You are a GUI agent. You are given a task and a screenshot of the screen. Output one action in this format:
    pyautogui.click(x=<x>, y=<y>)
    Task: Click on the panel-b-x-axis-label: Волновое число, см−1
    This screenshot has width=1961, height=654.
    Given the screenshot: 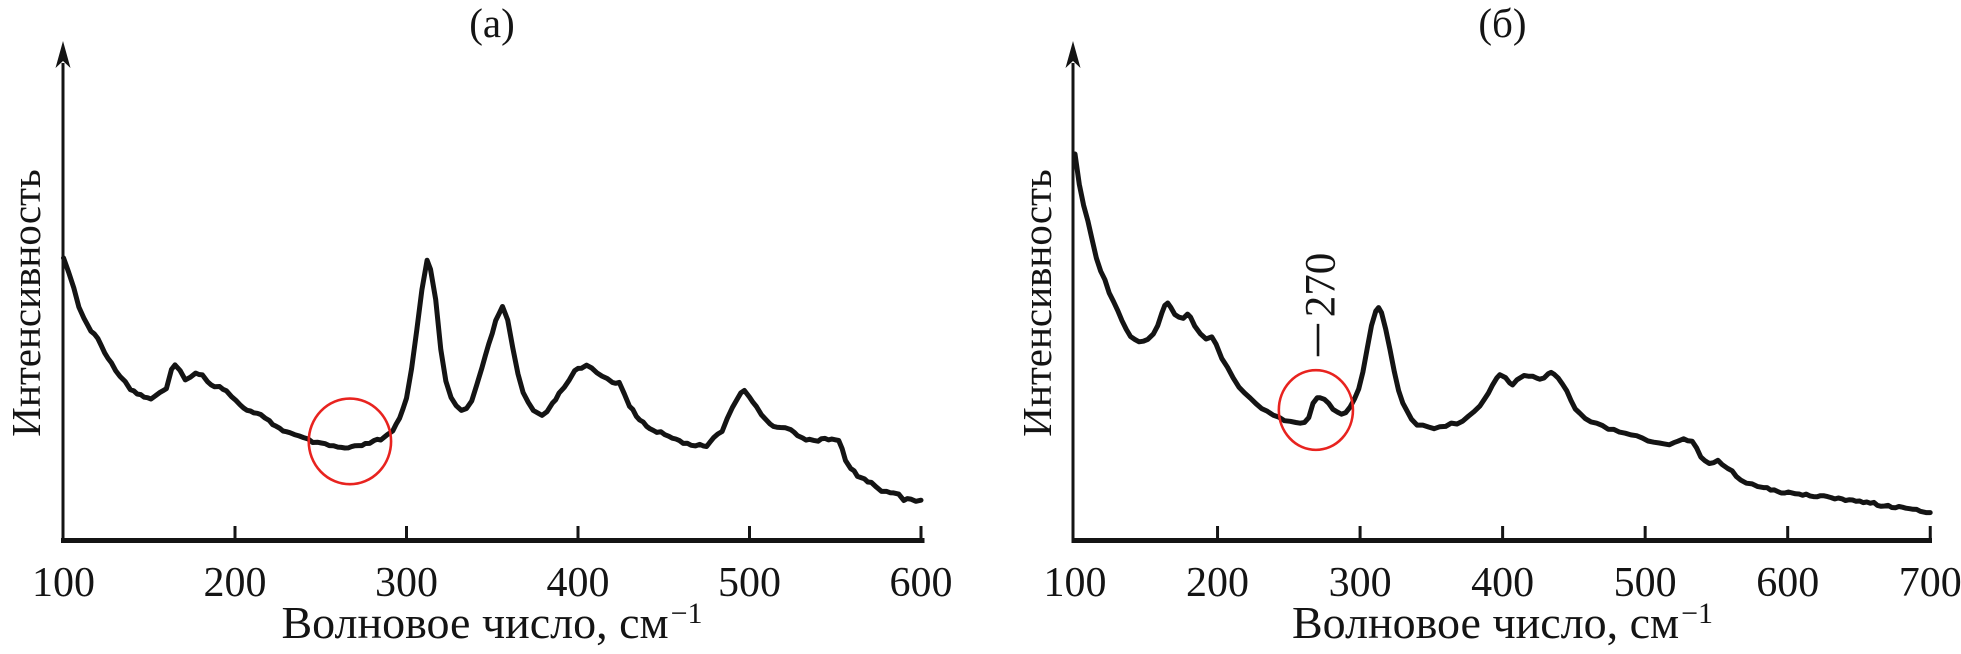 What is the action you would take?
    pyautogui.click(x=1502, y=625)
    